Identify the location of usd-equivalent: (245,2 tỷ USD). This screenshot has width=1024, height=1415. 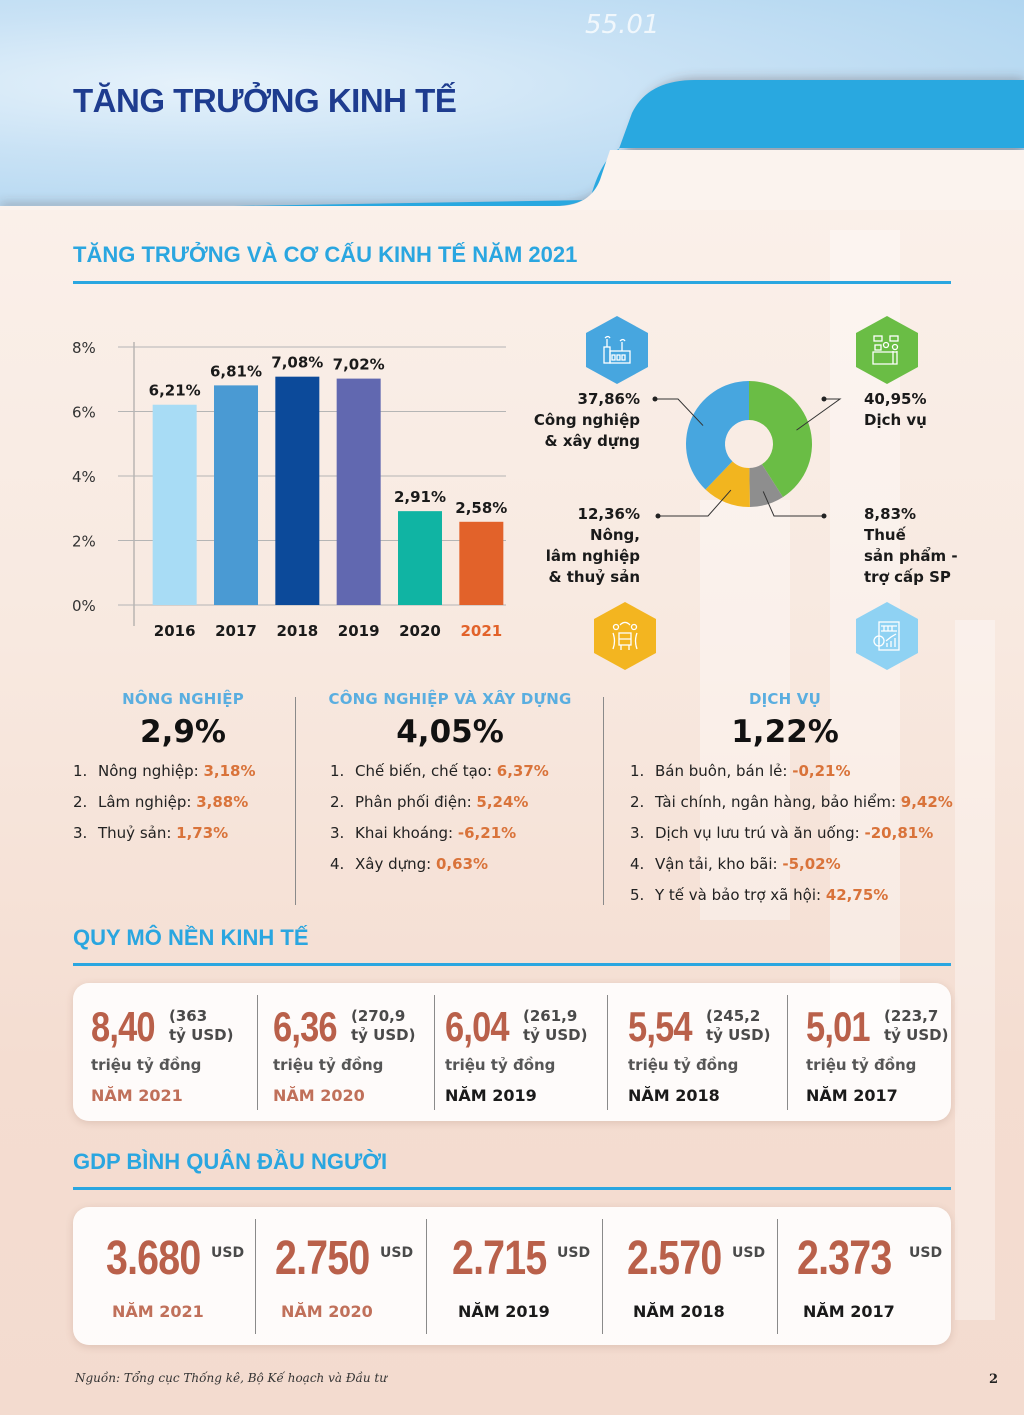
(738, 1026).